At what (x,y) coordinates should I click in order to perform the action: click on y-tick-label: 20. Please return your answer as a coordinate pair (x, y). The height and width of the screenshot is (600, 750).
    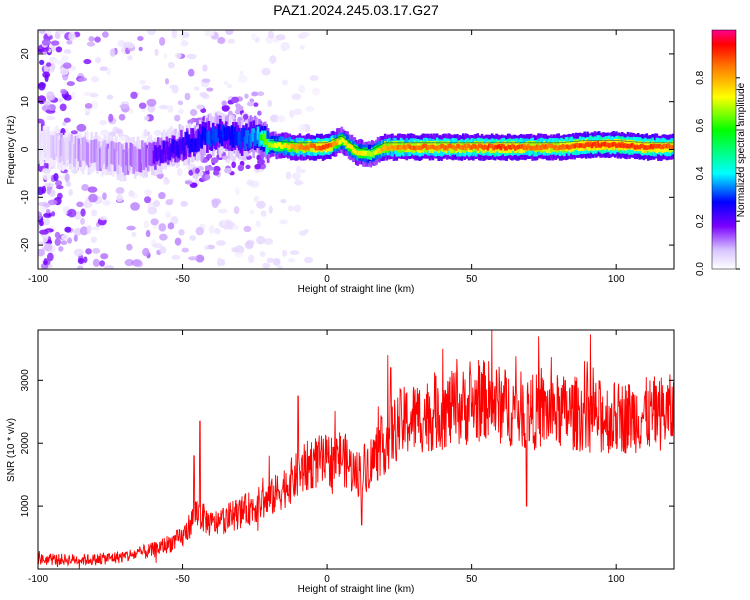
    Looking at the image, I should click on (25, 54).